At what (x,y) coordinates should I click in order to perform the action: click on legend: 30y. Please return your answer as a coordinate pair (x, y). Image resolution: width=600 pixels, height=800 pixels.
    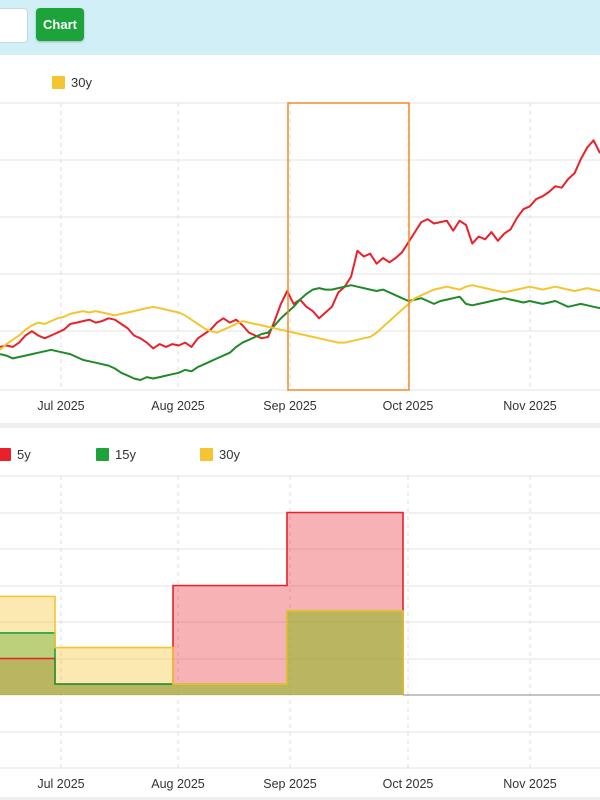
    Looking at the image, I should click on (72, 82).